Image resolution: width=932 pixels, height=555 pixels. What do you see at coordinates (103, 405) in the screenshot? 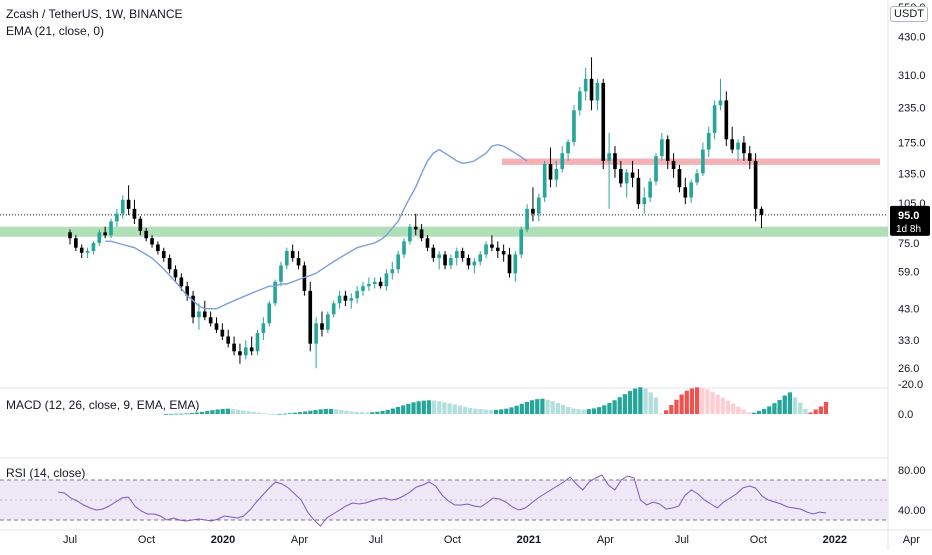
I see `macd-legend: MACD (12, 26, close, 9, EMA, EMA)` at bounding box center [103, 405].